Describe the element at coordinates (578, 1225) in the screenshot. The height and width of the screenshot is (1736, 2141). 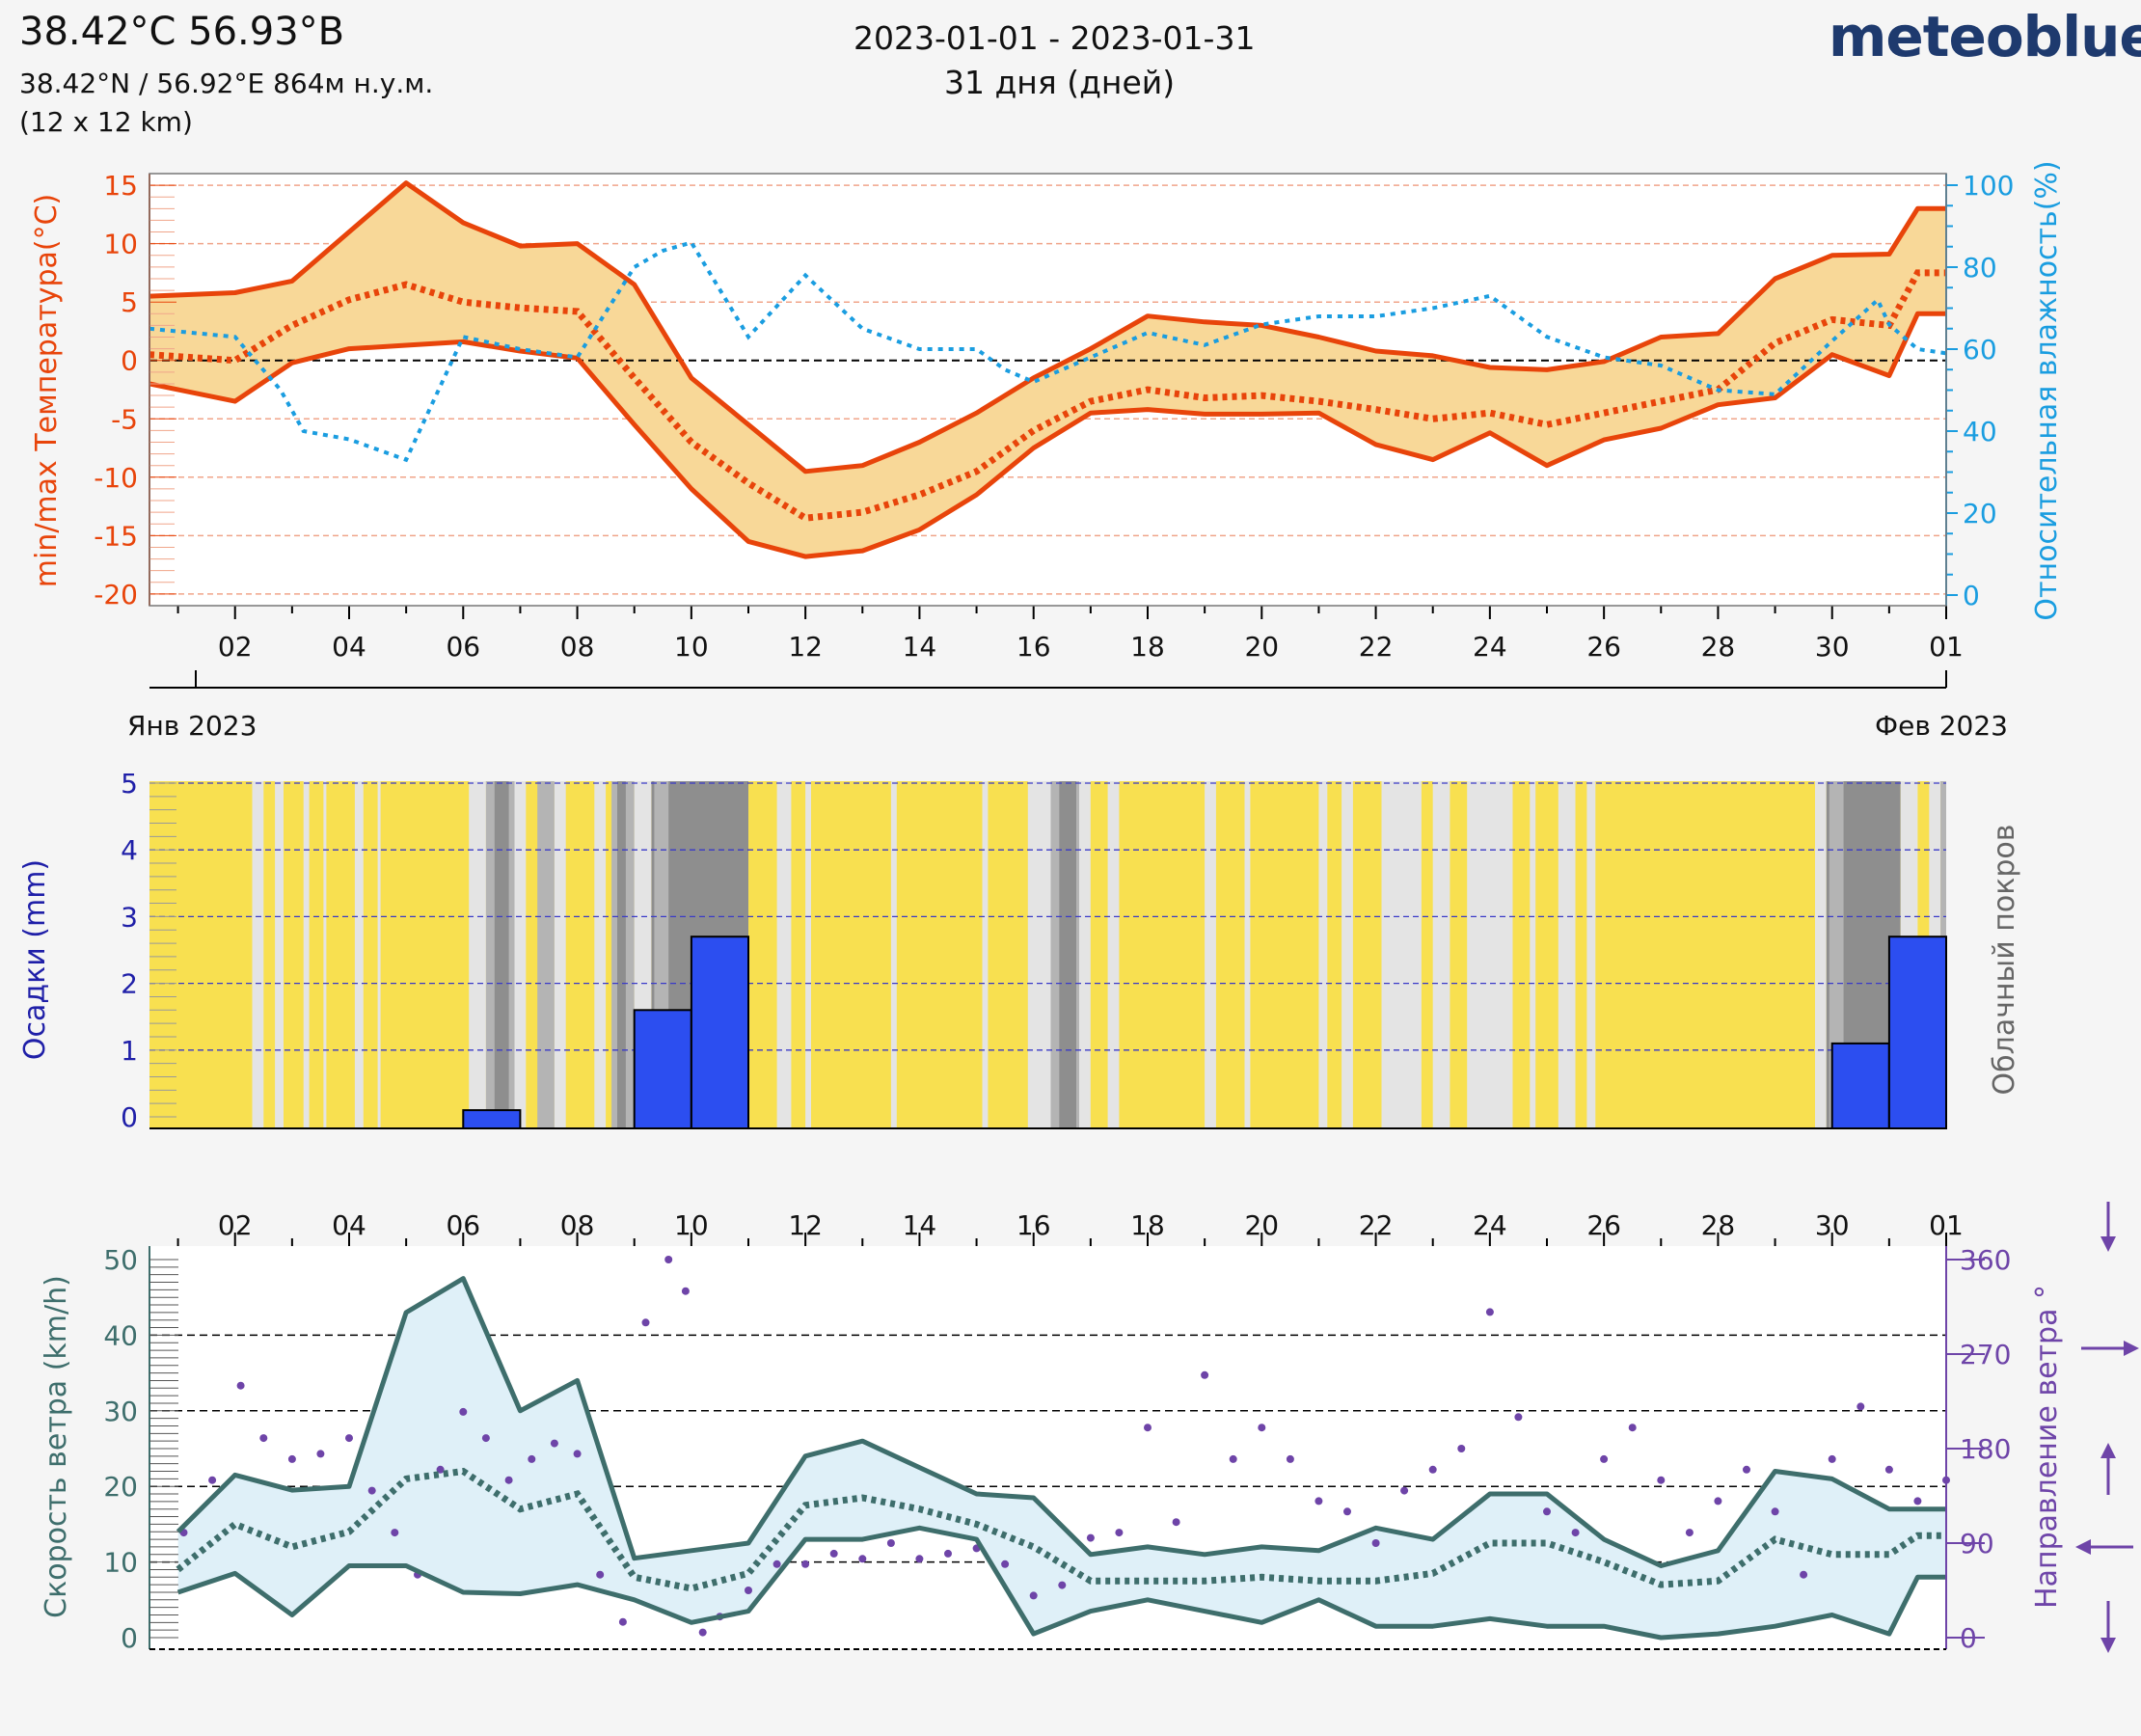
I see `x-tick-label: 08` at that location.